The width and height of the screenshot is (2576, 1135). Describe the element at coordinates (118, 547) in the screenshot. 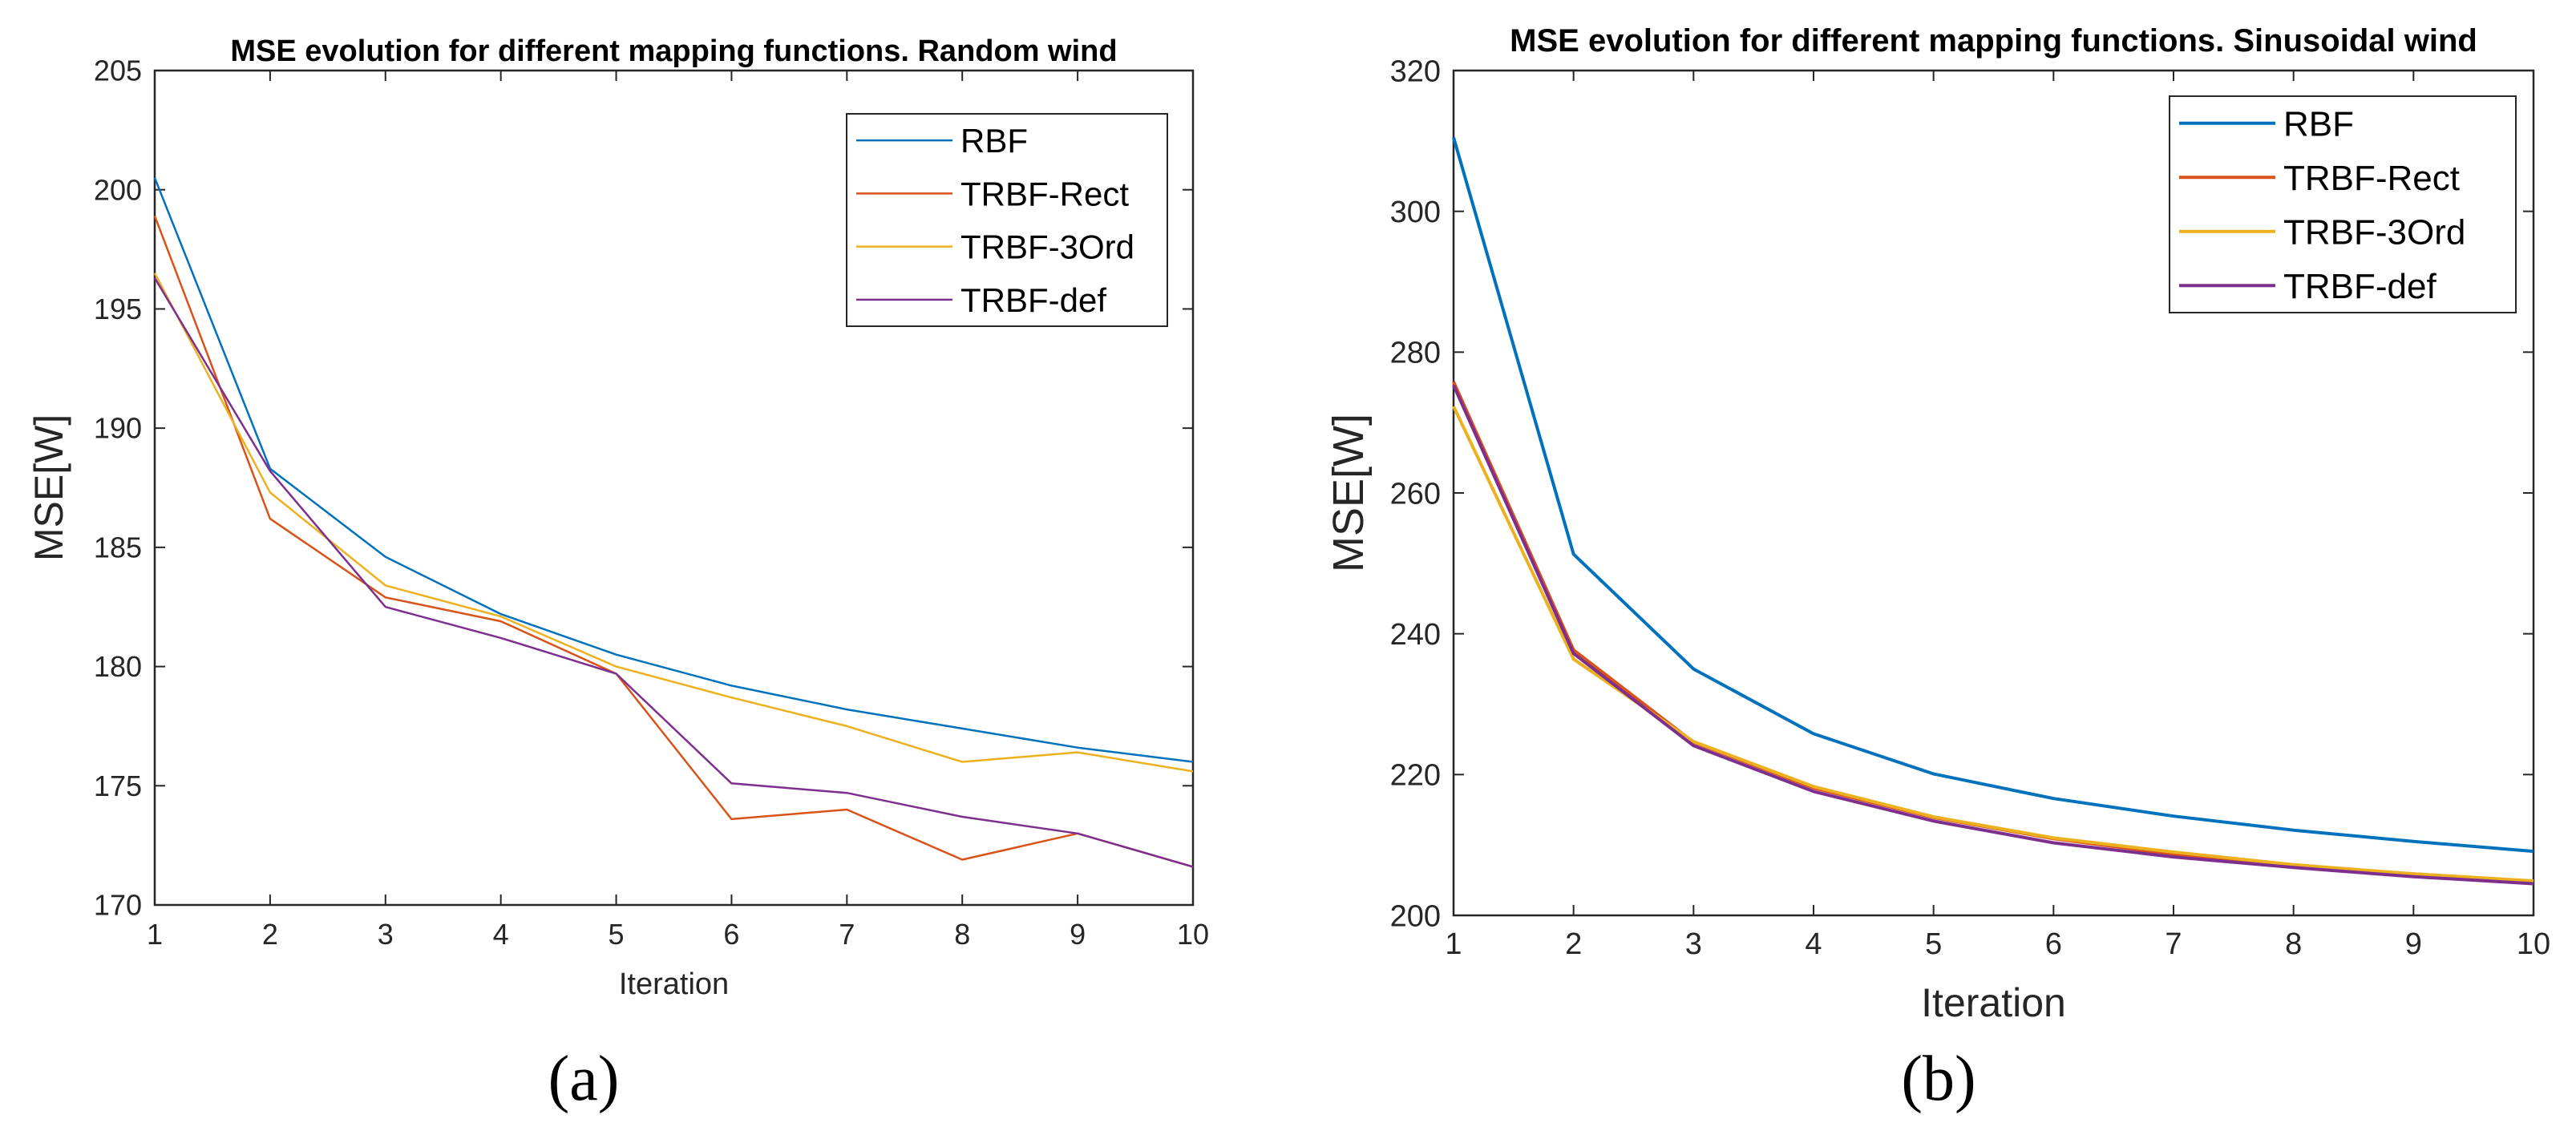

I see `y-tick-label: 185` at that location.